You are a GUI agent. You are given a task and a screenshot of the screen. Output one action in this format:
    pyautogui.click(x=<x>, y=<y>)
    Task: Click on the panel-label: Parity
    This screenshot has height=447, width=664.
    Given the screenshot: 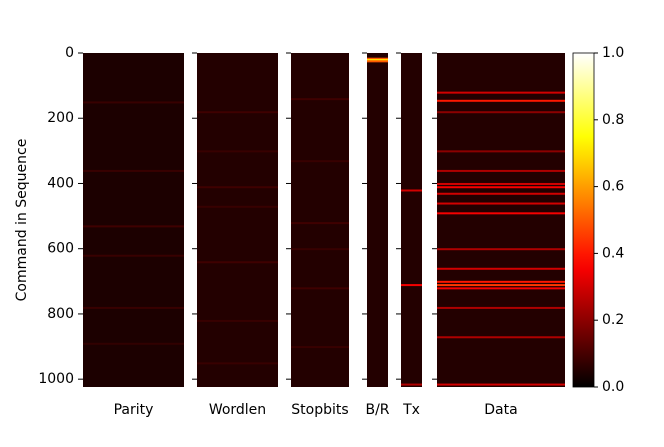 What is the action you would take?
    pyautogui.click(x=134, y=410)
    